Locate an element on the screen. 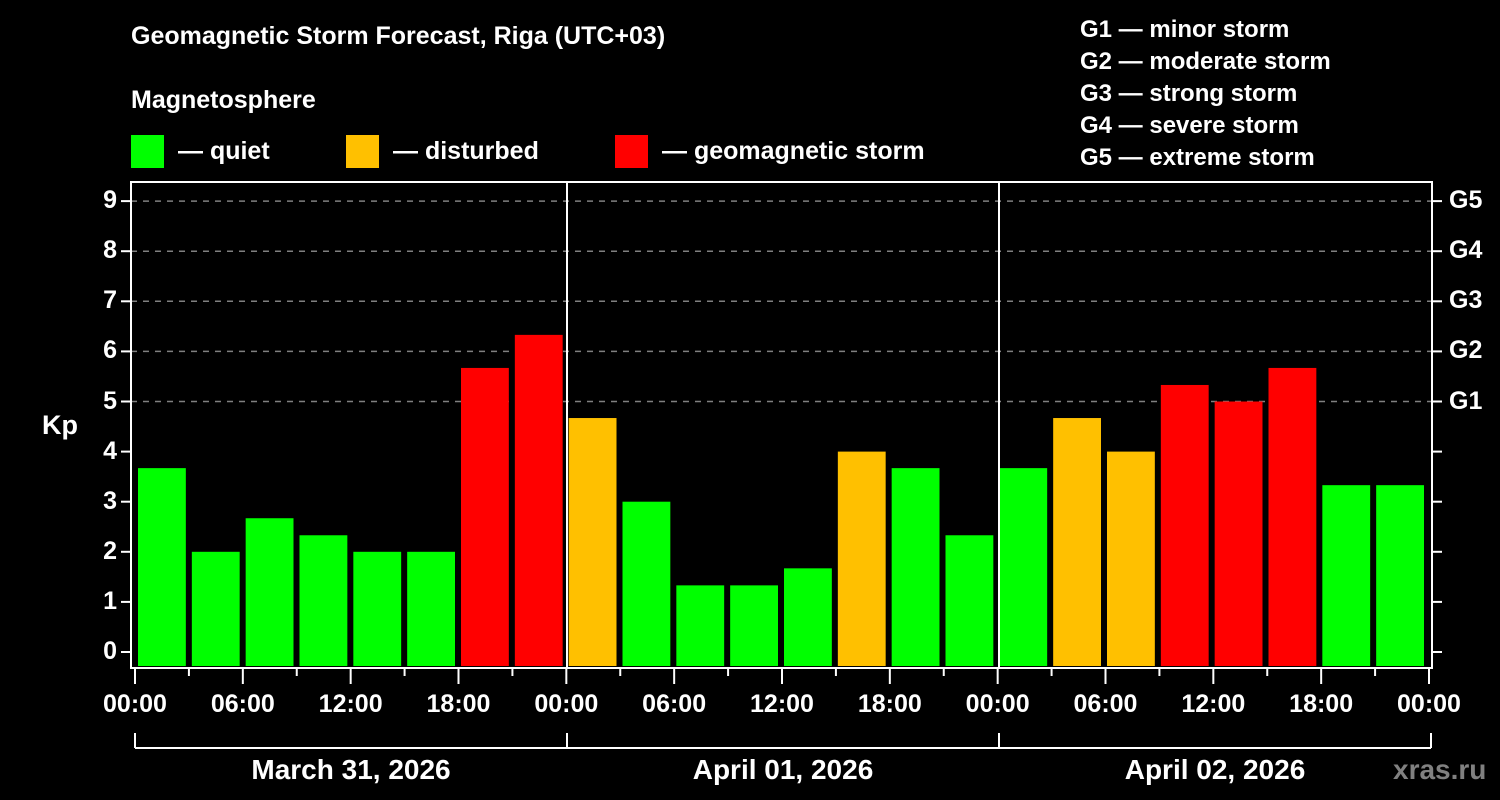 This screenshot has height=800, width=1500. g-scale-tick-label: G4 is located at coordinates (1466, 250).